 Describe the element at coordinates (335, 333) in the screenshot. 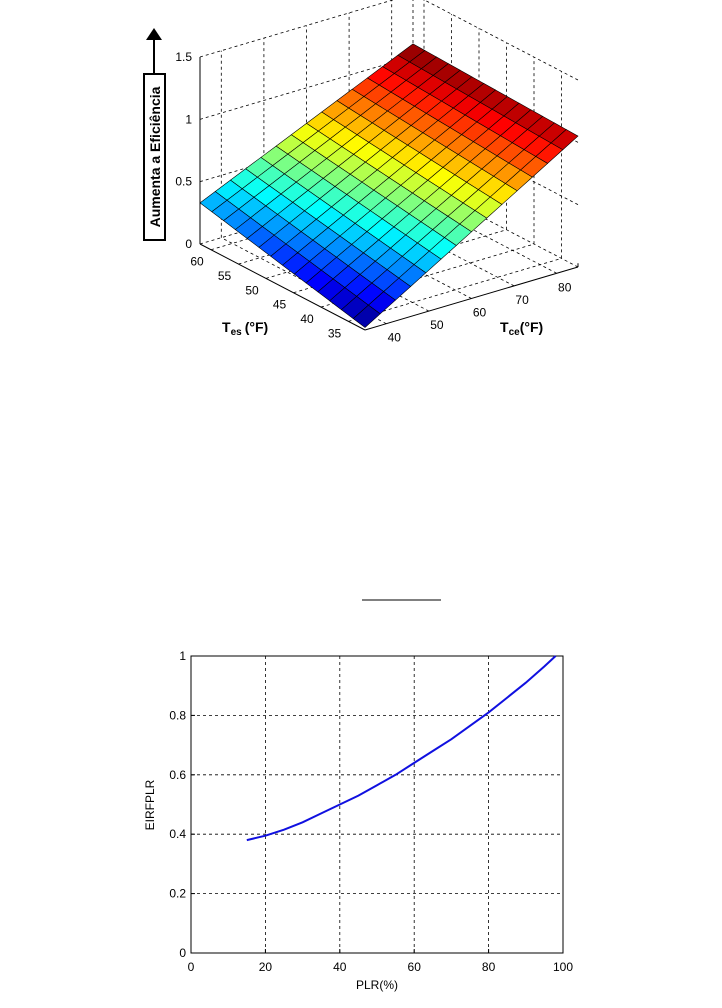

I see `tes-tick-label: 35` at that location.